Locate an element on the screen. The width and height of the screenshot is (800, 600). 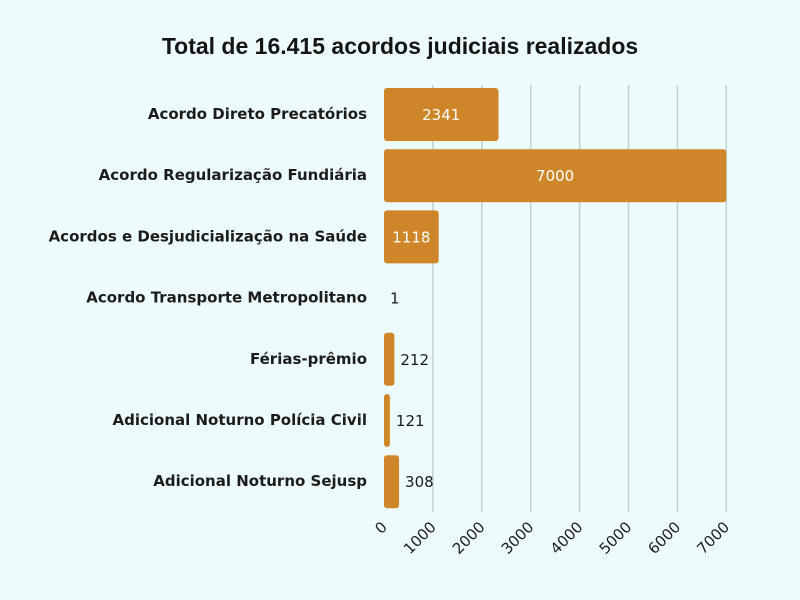
data-label: 2341 is located at coordinates (441, 115).